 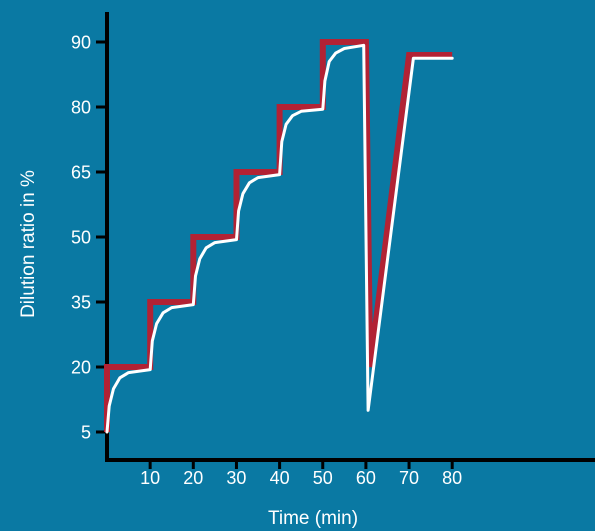 What do you see at coordinates (193, 478) in the screenshot?
I see `x-tick-label: 20` at bounding box center [193, 478].